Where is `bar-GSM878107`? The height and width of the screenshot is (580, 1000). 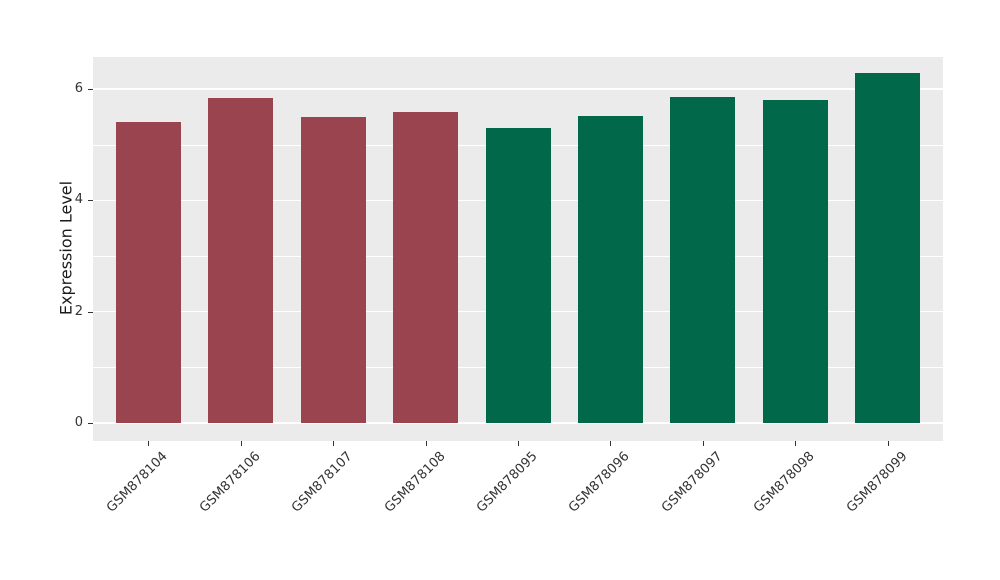 bar-GSM878107 is located at coordinates (333, 269).